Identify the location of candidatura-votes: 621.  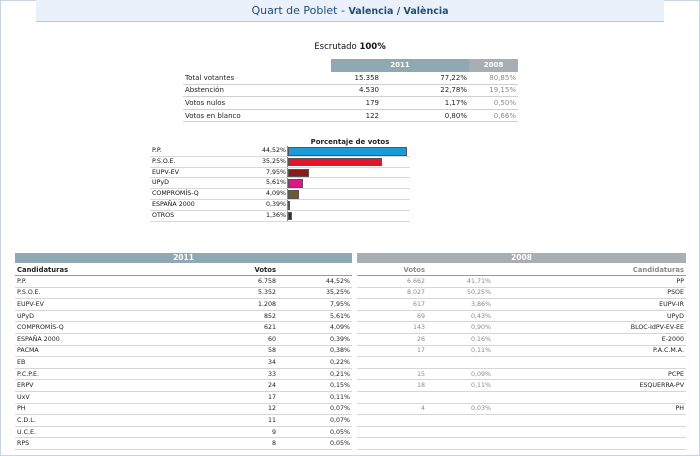
(231, 328).